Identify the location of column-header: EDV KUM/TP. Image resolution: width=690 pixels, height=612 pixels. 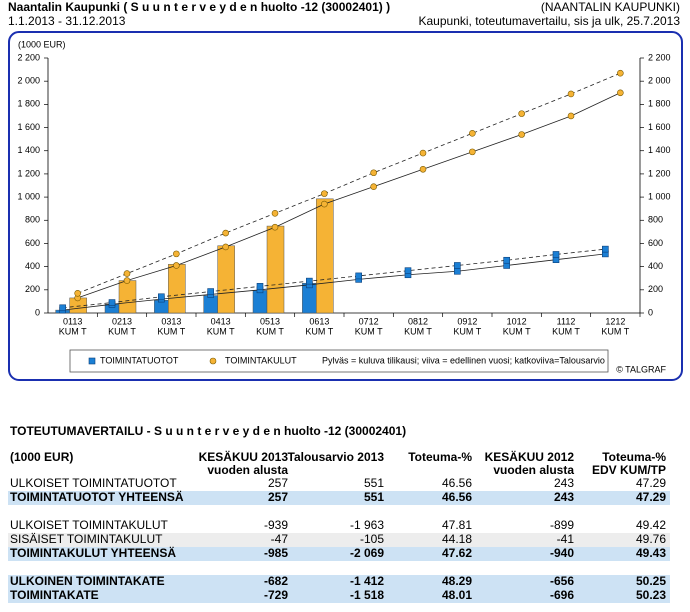
(629, 470).